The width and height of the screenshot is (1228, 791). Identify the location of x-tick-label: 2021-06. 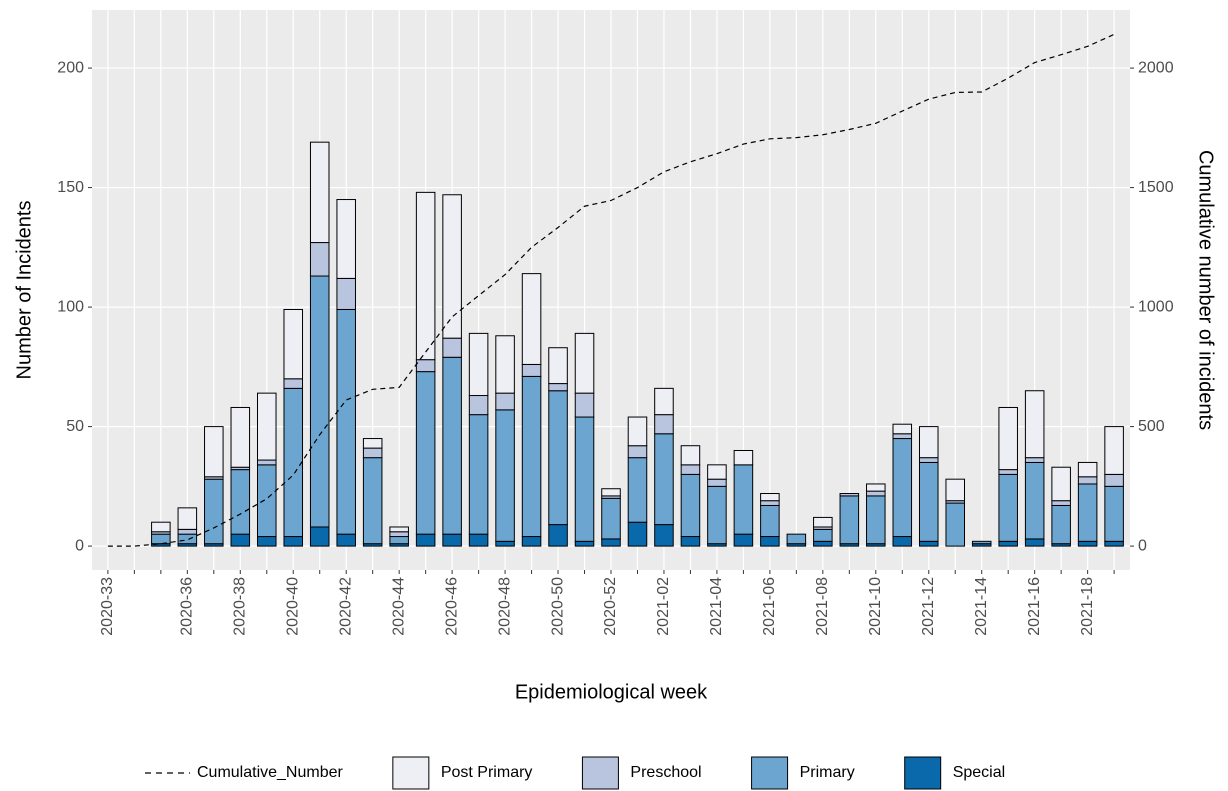
(769, 606).